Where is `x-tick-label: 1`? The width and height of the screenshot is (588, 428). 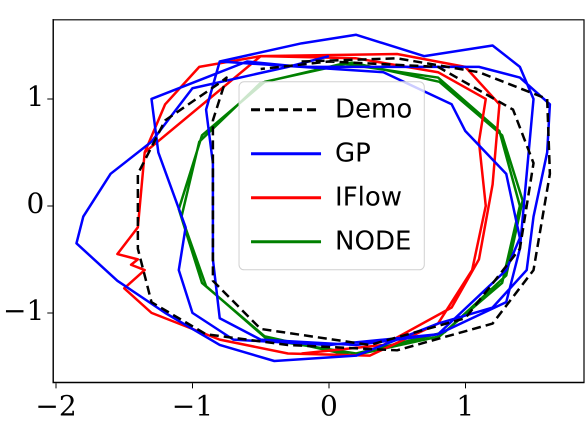 x-tick-label: 1 is located at coordinates (465, 405).